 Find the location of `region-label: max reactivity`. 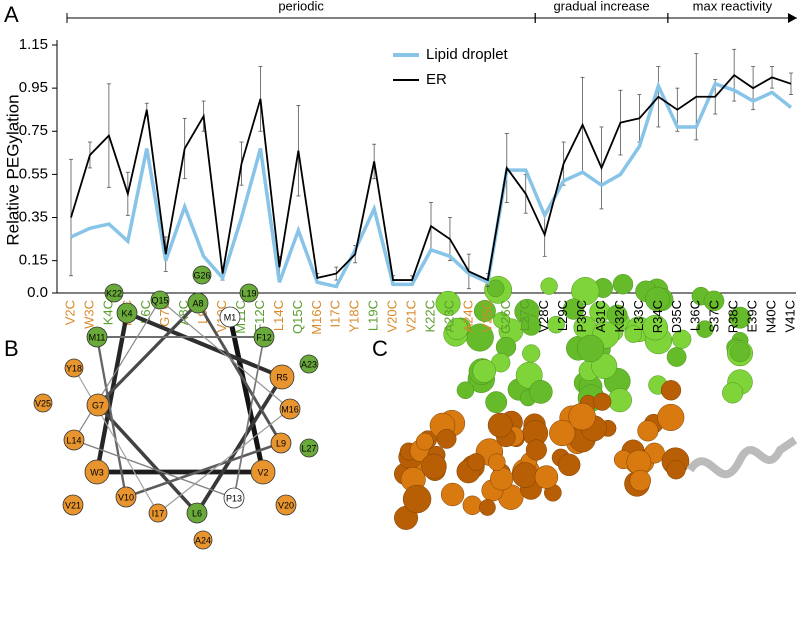

region-label: max reactivity is located at coordinates (733, 6).